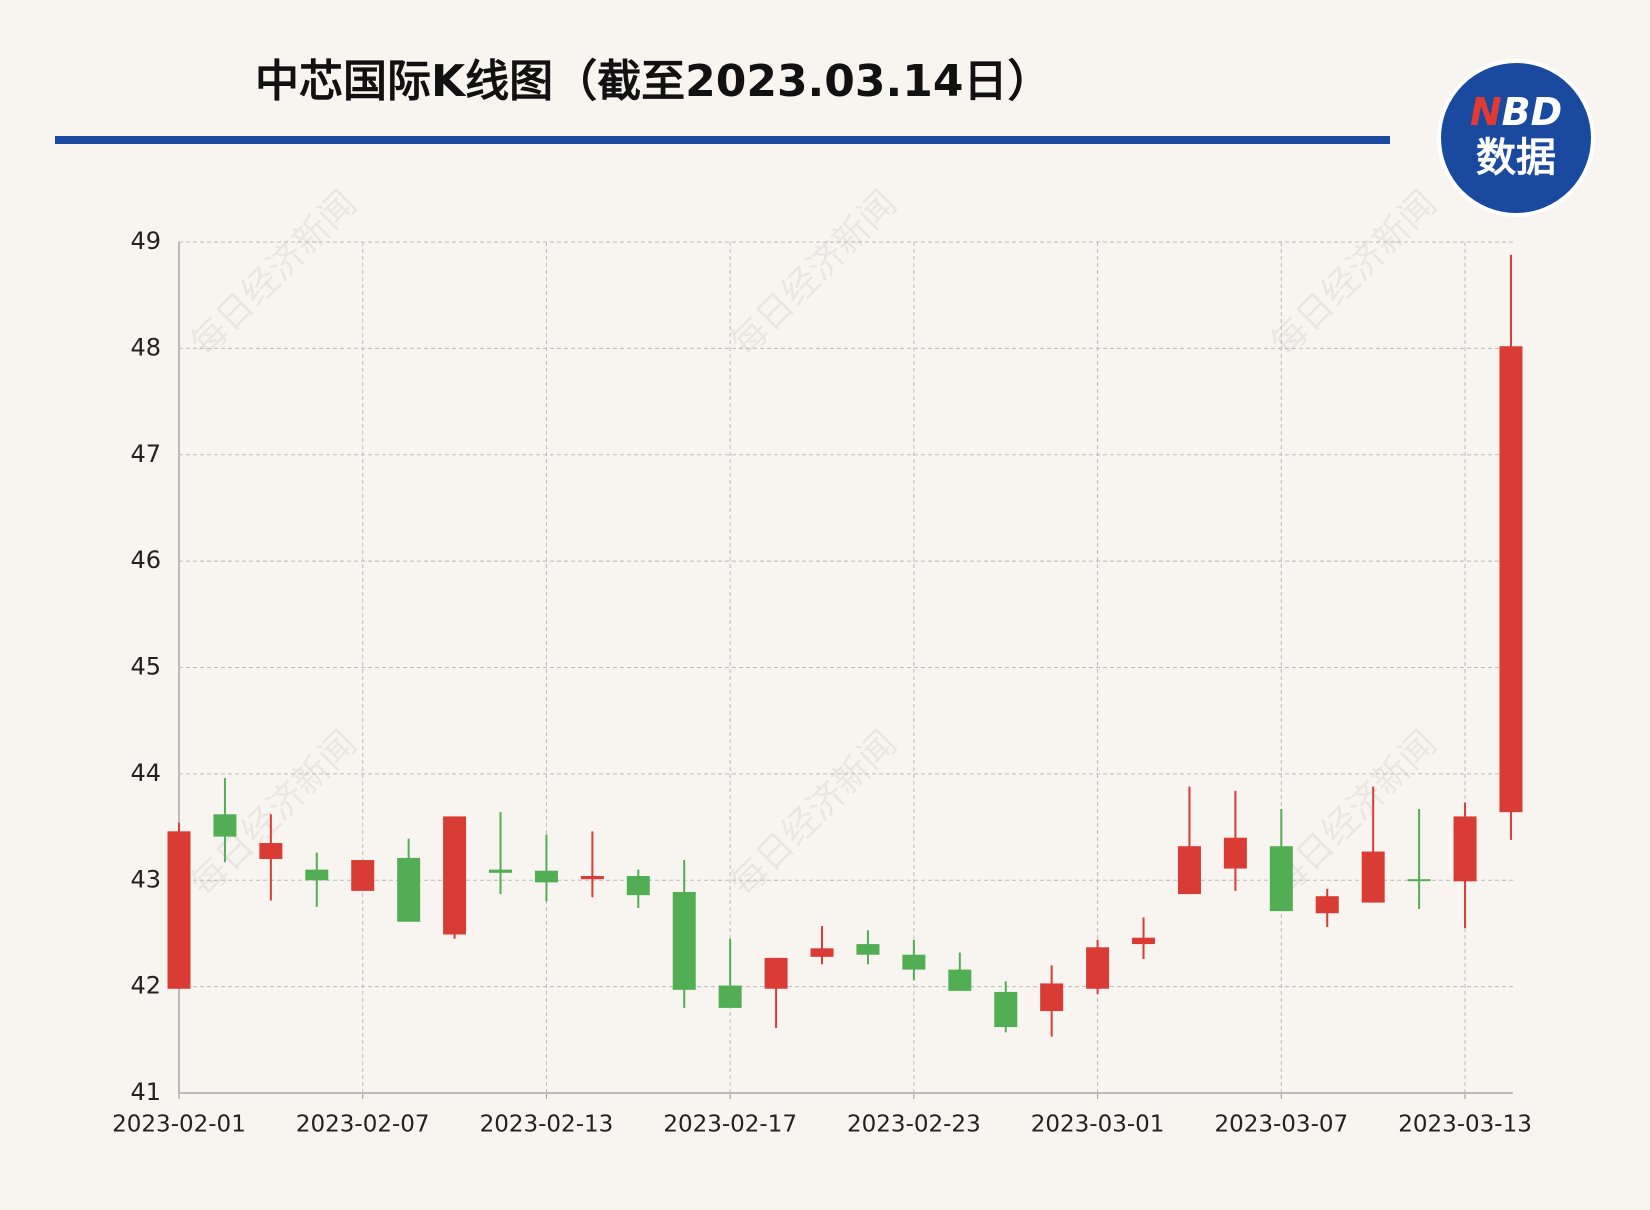 The width and height of the screenshot is (1650, 1210). Describe the element at coordinates (179, 1125) in the screenshot. I see `x-tick-label: 2023-02-01` at that location.